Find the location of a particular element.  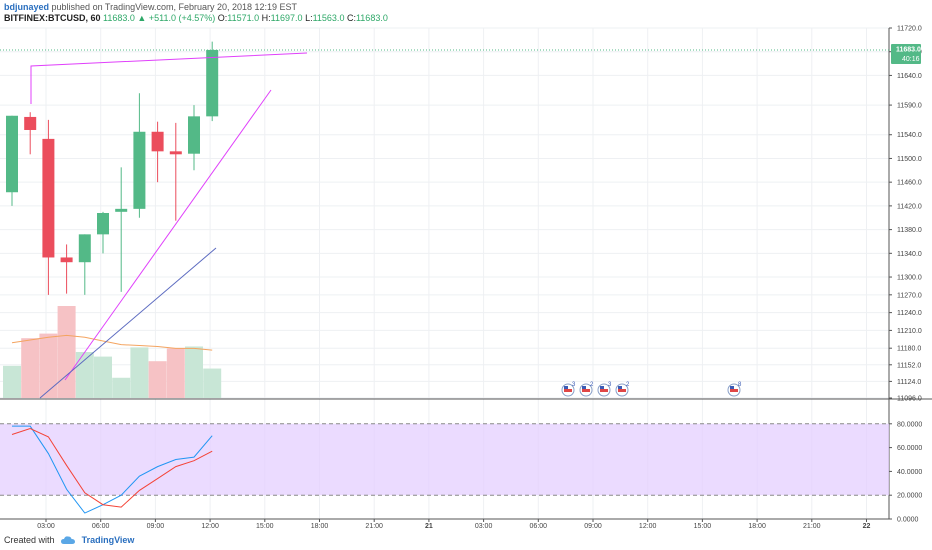

open-value: 11571.0 is located at coordinates (243, 18).